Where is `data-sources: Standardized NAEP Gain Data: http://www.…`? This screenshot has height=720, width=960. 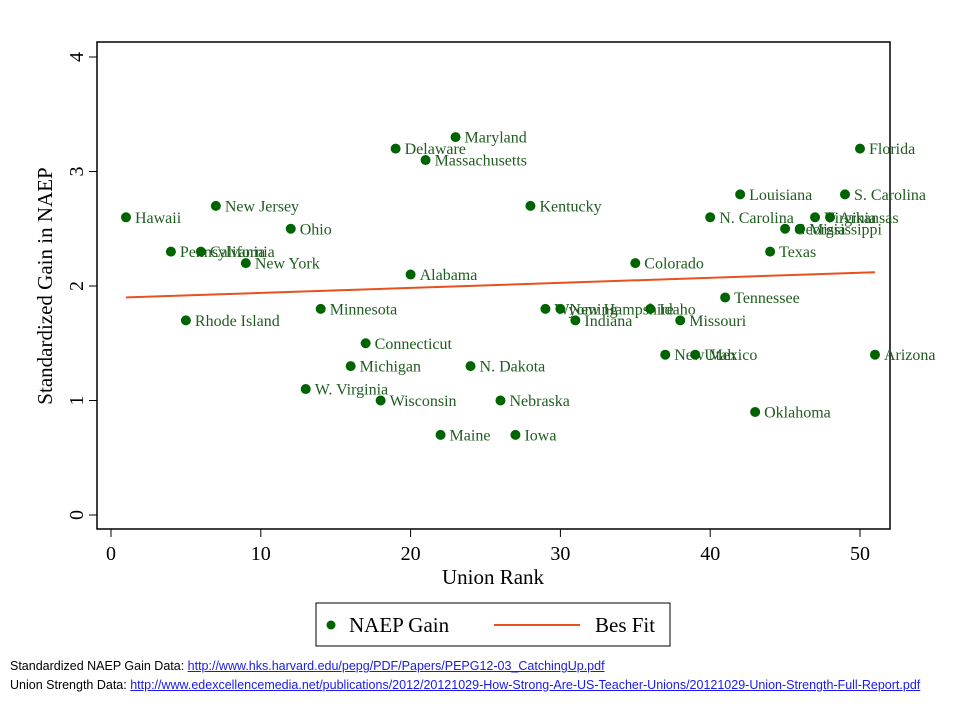 data-sources: Standardized NAEP Gain Data: http://www.… is located at coordinates (480, 676).